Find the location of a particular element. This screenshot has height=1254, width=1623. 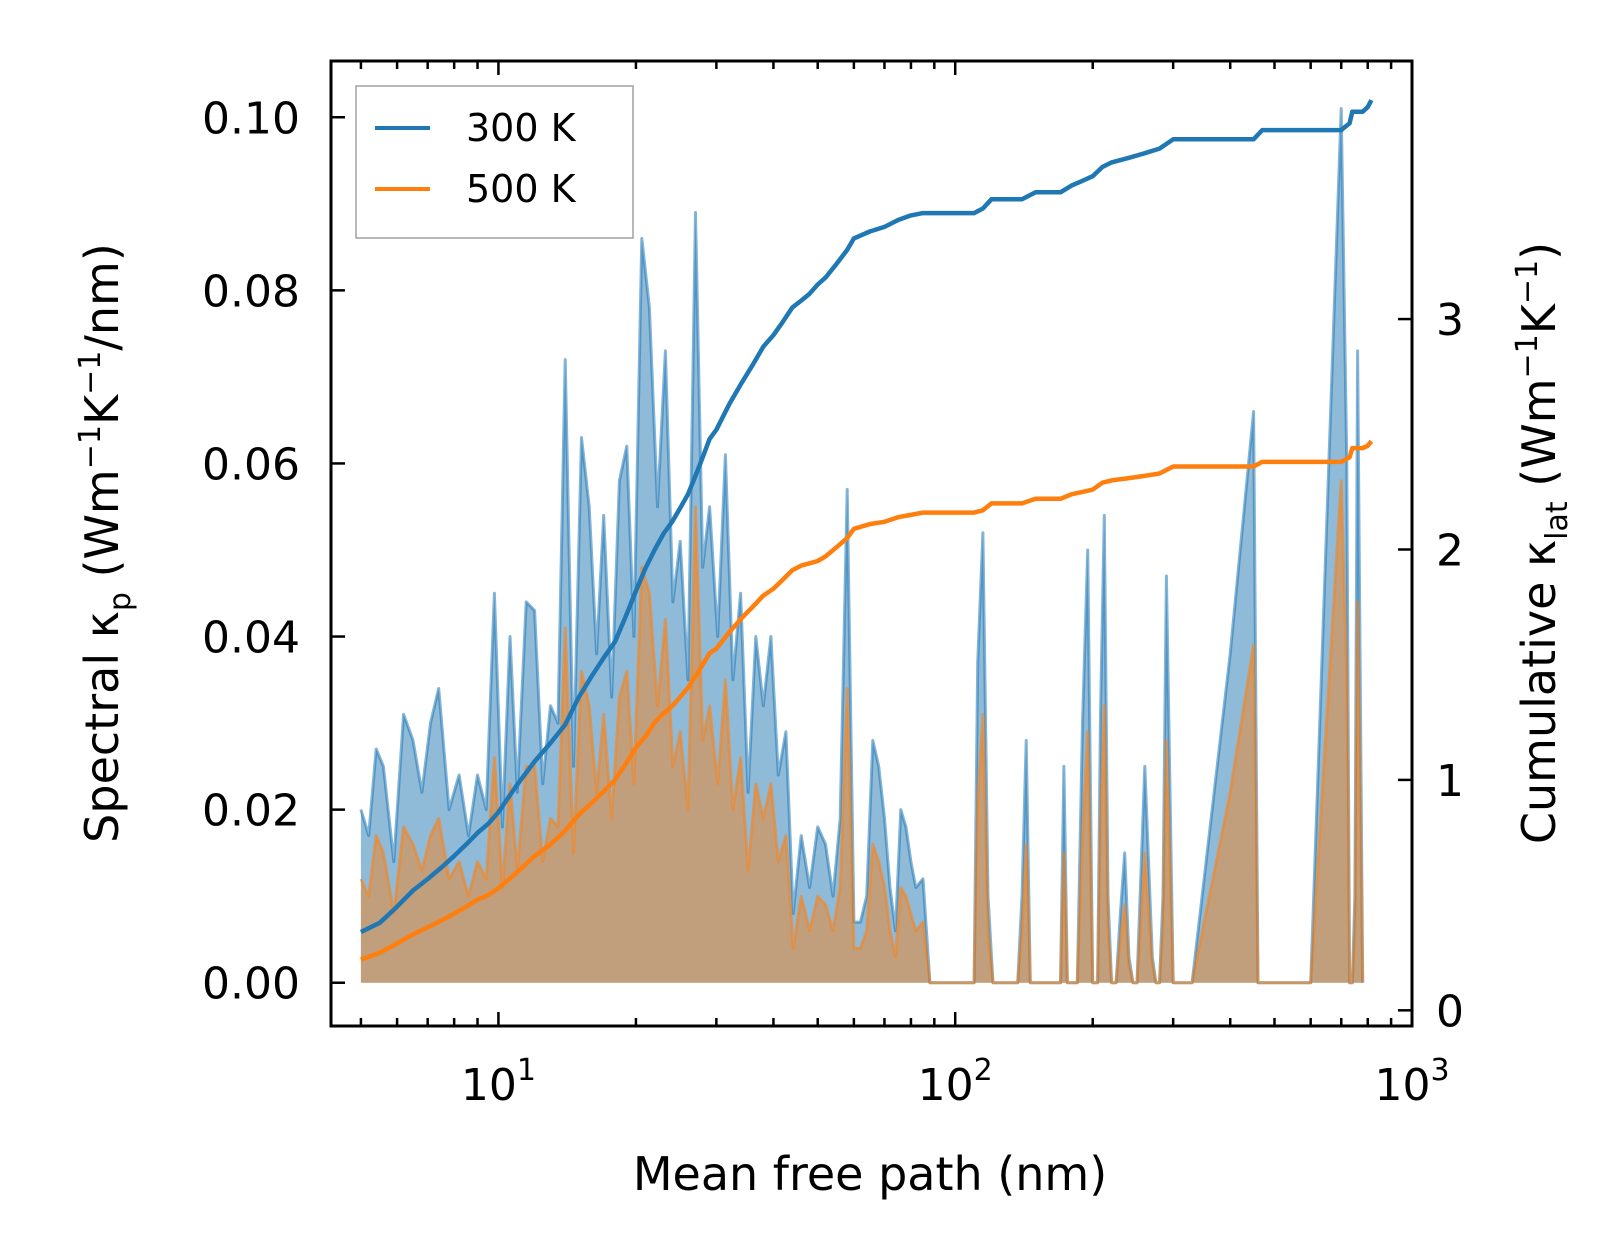

y-tick-label: 0.02 is located at coordinates (251, 811).